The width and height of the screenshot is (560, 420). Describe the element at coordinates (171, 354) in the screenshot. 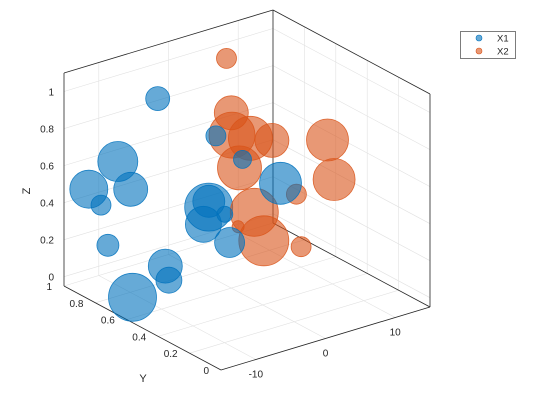

I see `y-tick-label: 0.2` at that location.